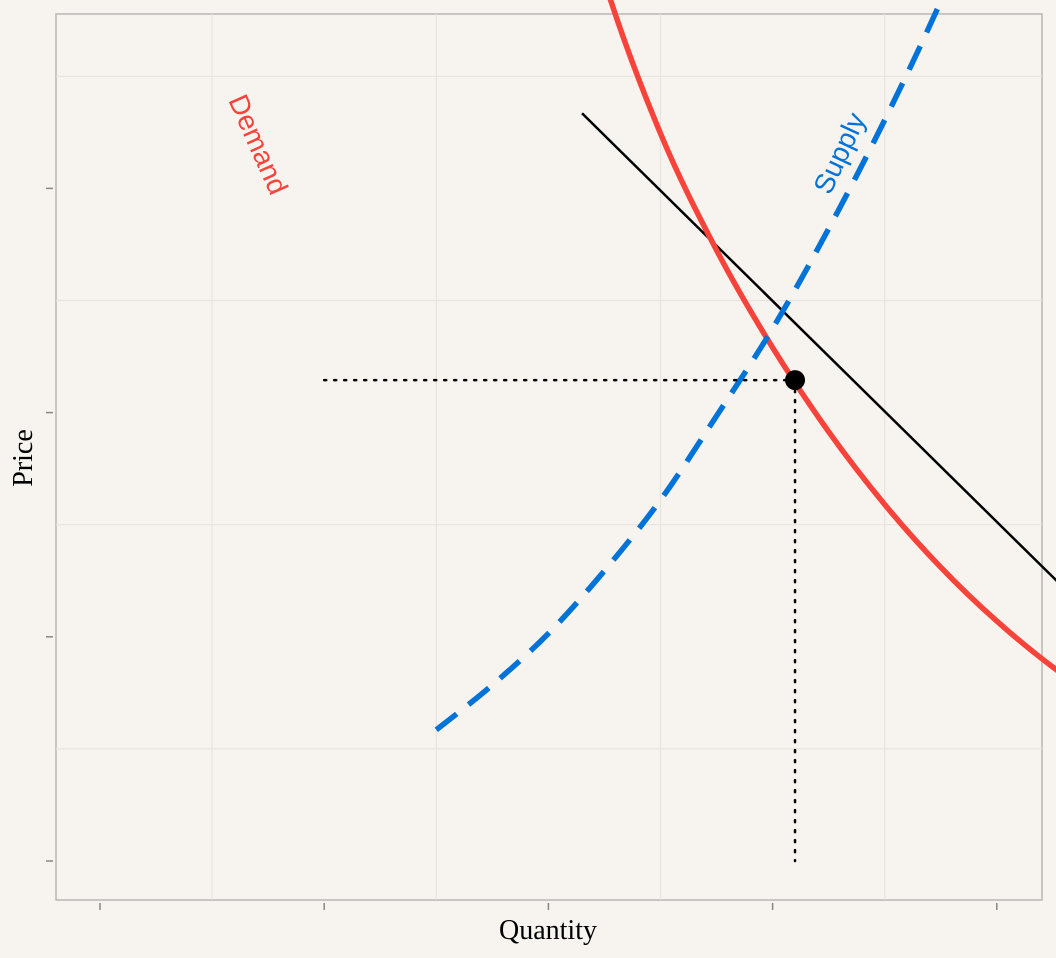  What do you see at coordinates (548, 930) in the screenshot?
I see `x-axis-title: Quantity` at bounding box center [548, 930].